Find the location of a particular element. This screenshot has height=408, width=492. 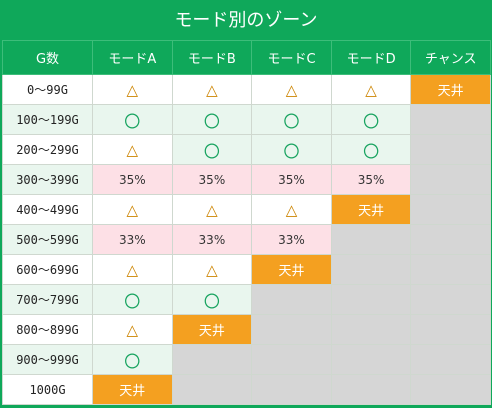

table-row: 1000G 天井 is located at coordinates (246, 389).